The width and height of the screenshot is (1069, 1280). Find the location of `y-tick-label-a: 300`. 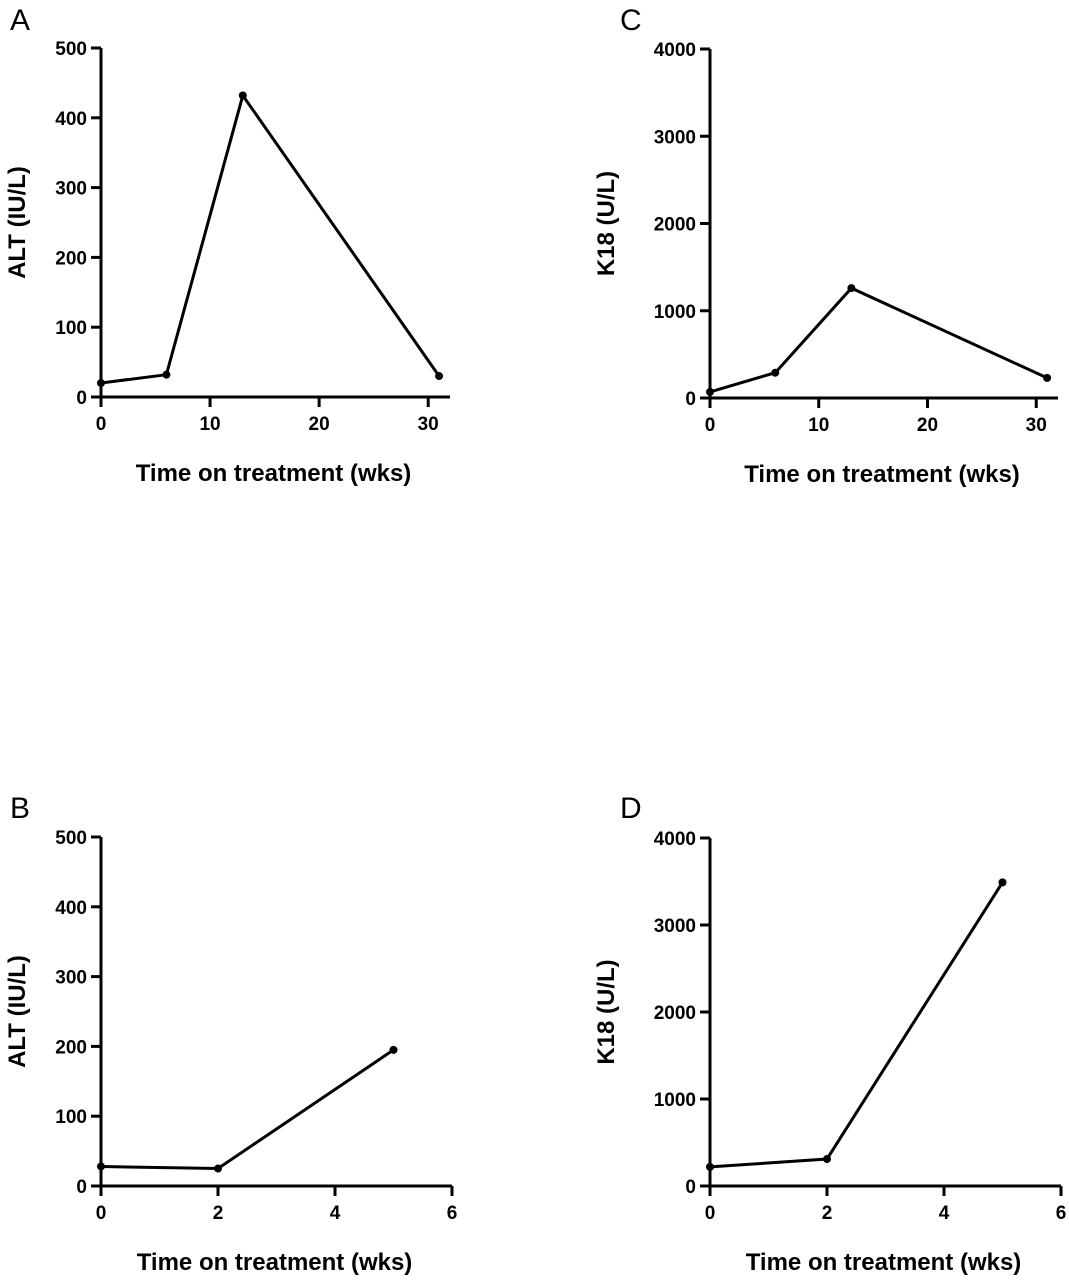

y-tick-label-a: 300 is located at coordinates (71, 189).